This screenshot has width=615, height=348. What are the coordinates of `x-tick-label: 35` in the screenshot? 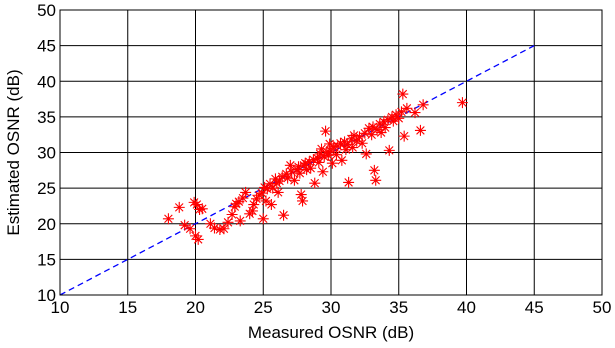 It's located at (398, 307).